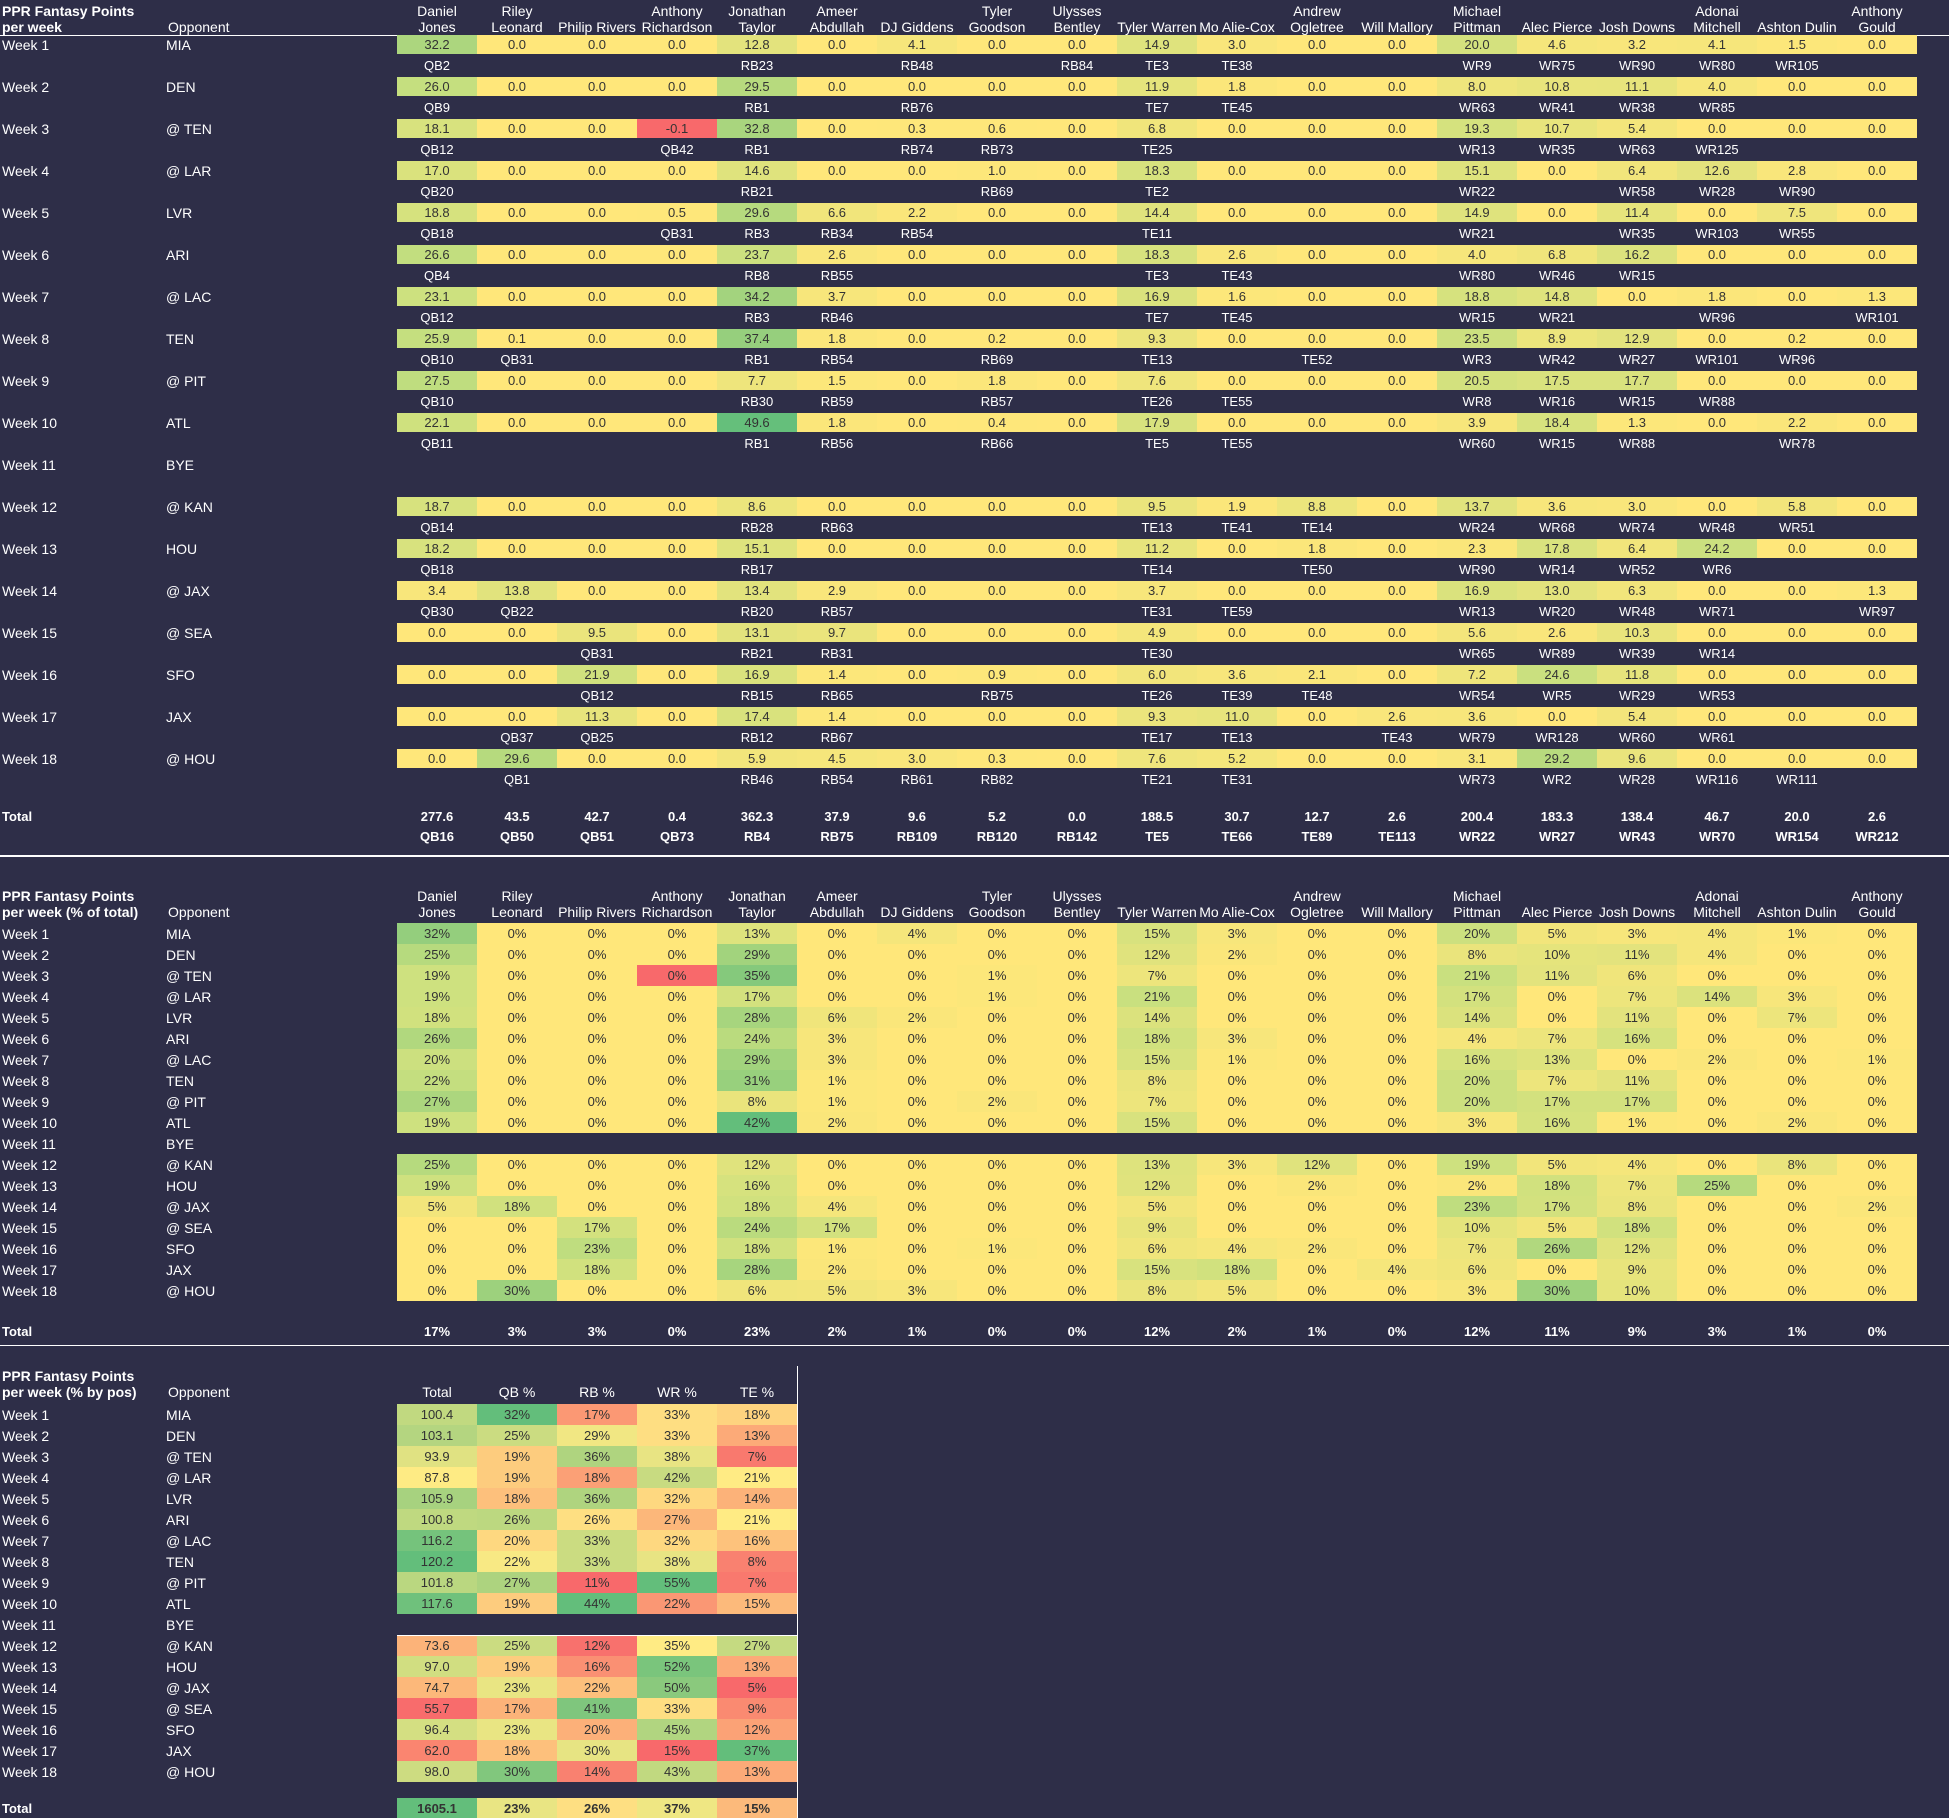 Image resolution: width=1949 pixels, height=1818 pixels. I want to click on rank-row: QB10 RB30 RB59 RB57 TE26 TE55 WR8 WR16 WR15 WR88, so click(958, 401).